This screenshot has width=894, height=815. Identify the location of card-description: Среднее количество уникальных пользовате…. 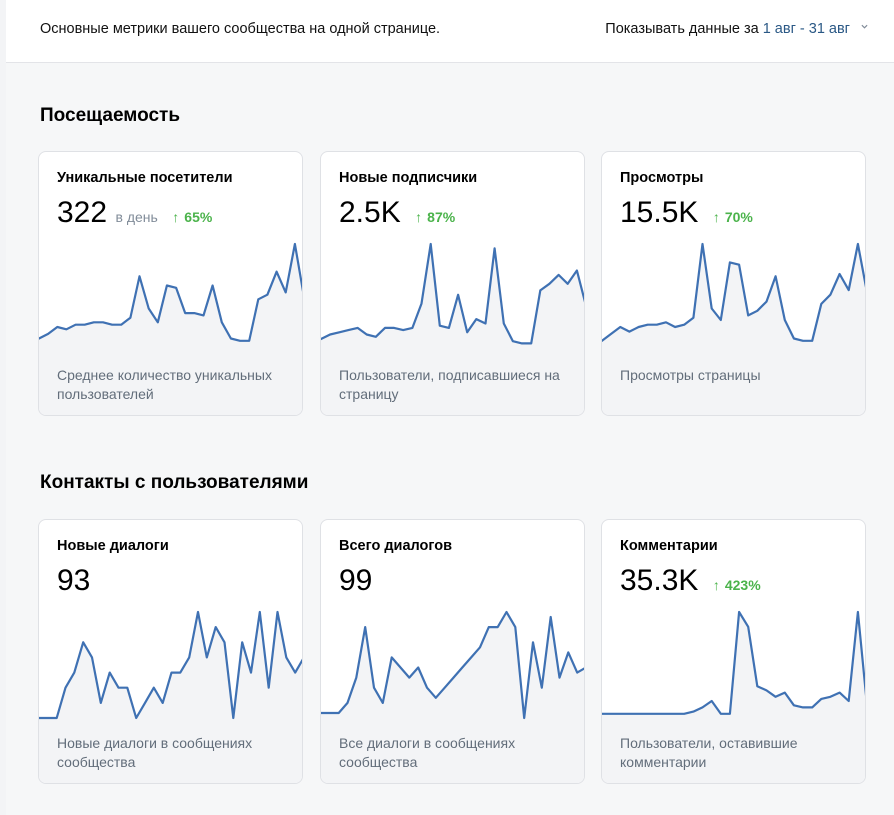
(164, 384).